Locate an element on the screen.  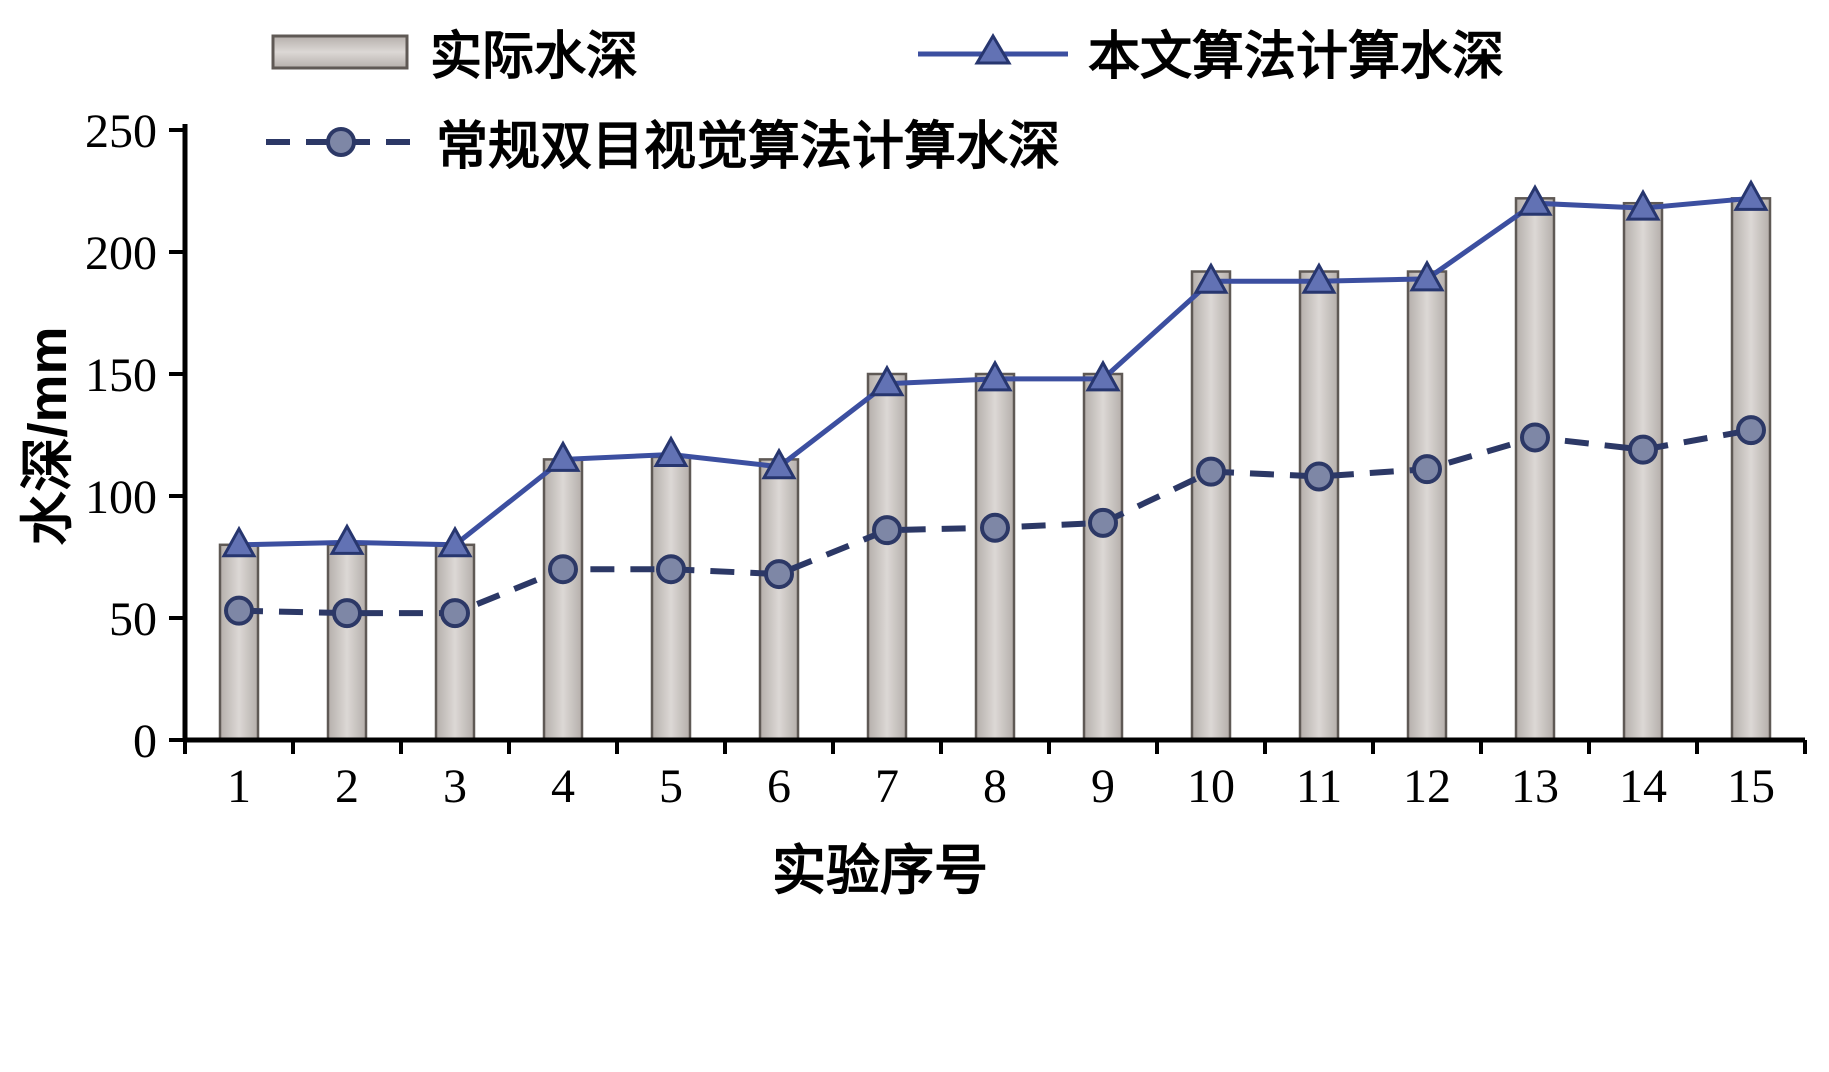
y-tick-label: 200 is located at coordinates (121, 253).